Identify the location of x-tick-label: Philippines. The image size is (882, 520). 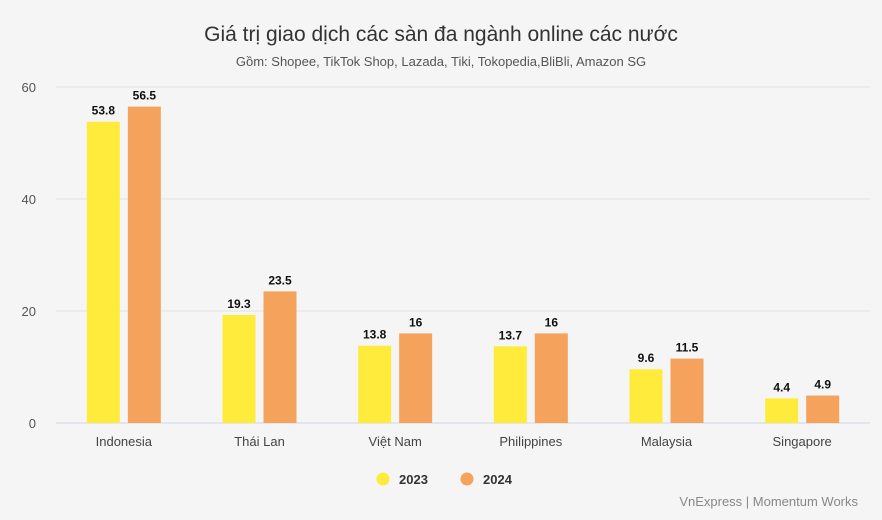
(530, 441).